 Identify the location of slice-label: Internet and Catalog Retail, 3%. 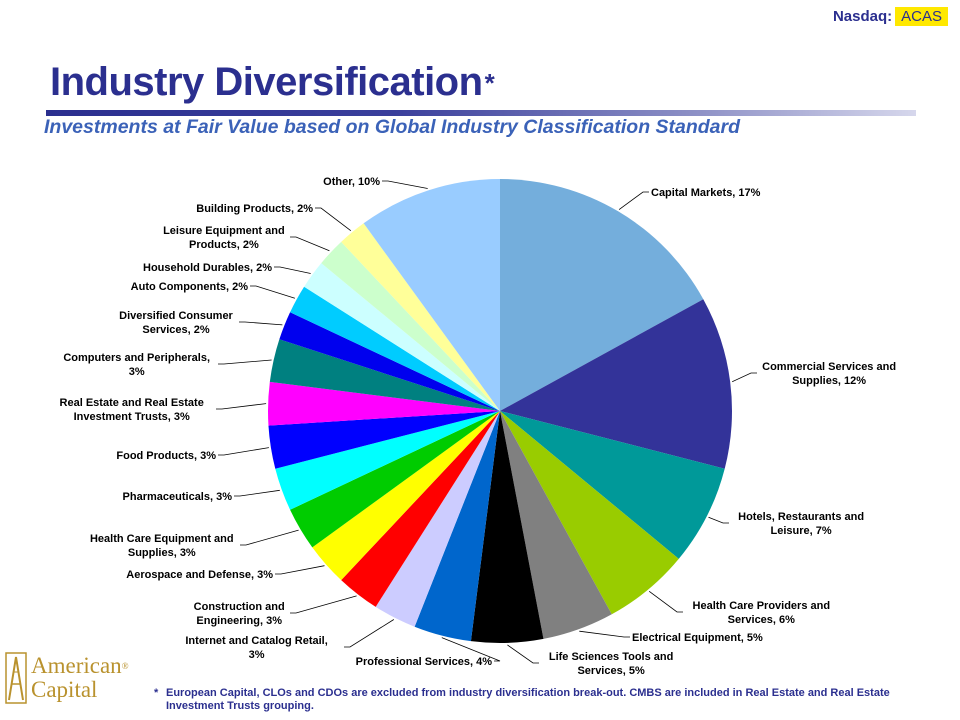
(256, 648).